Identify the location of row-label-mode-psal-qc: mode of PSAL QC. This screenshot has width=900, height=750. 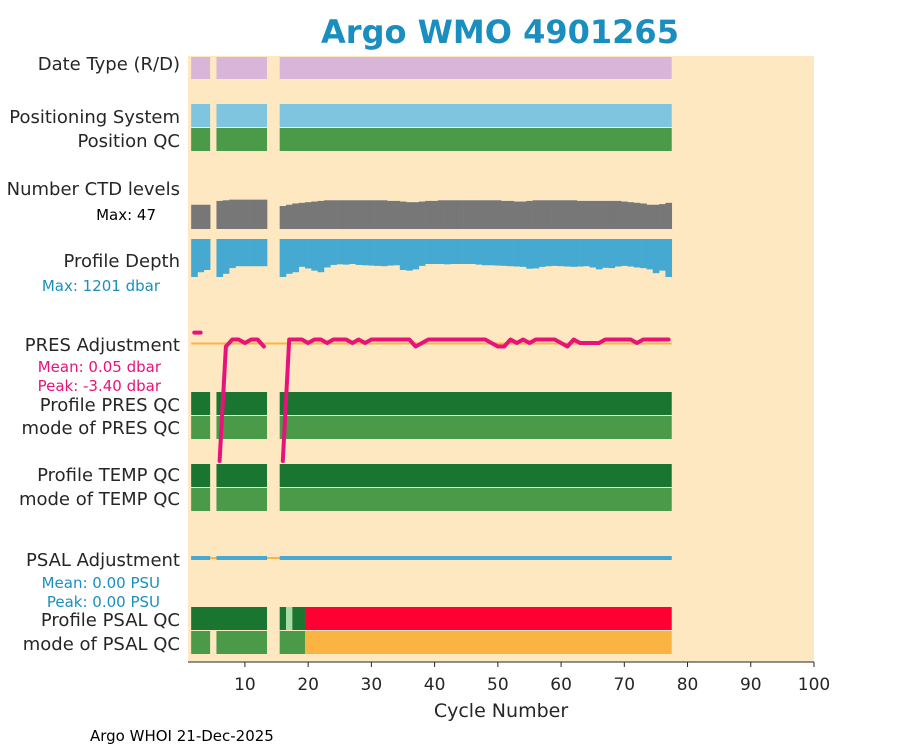
(101, 644).